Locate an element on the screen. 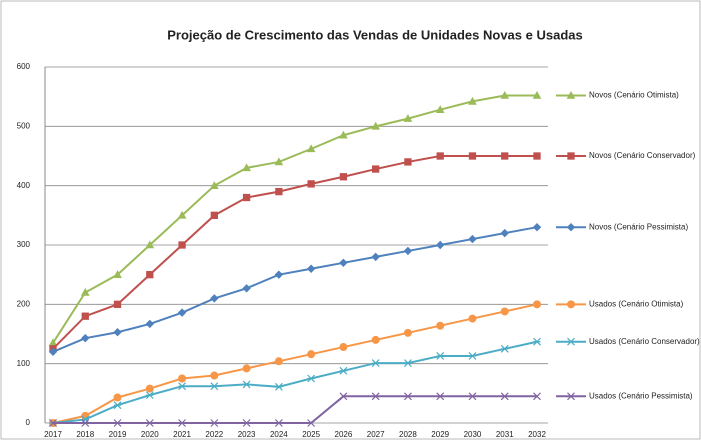 This screenshot has height=440, width=701. x-tick-label: 2028 is located at coordinates (408, 434).